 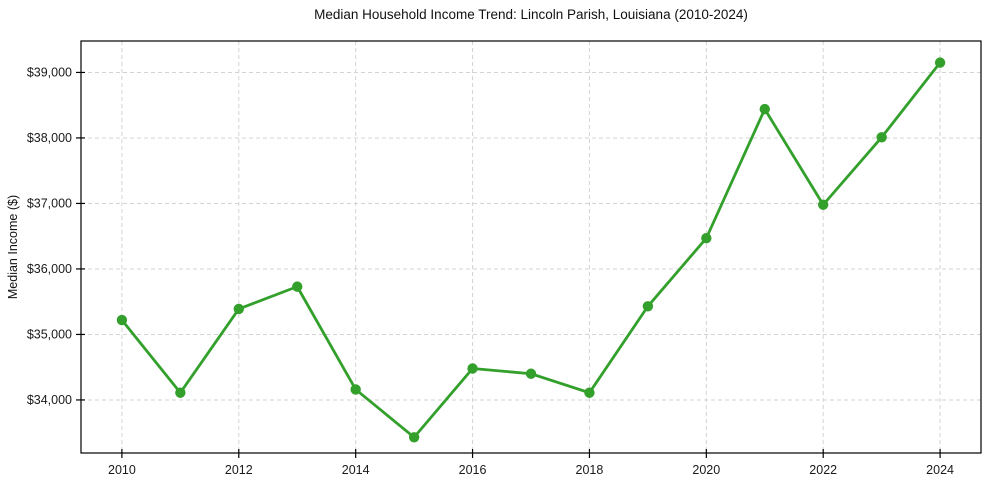 What do you see at coordinates (13, 247) in the screenshot?
I see `y-axis-label: Median Income ($)` at bounding box center [13, 247].